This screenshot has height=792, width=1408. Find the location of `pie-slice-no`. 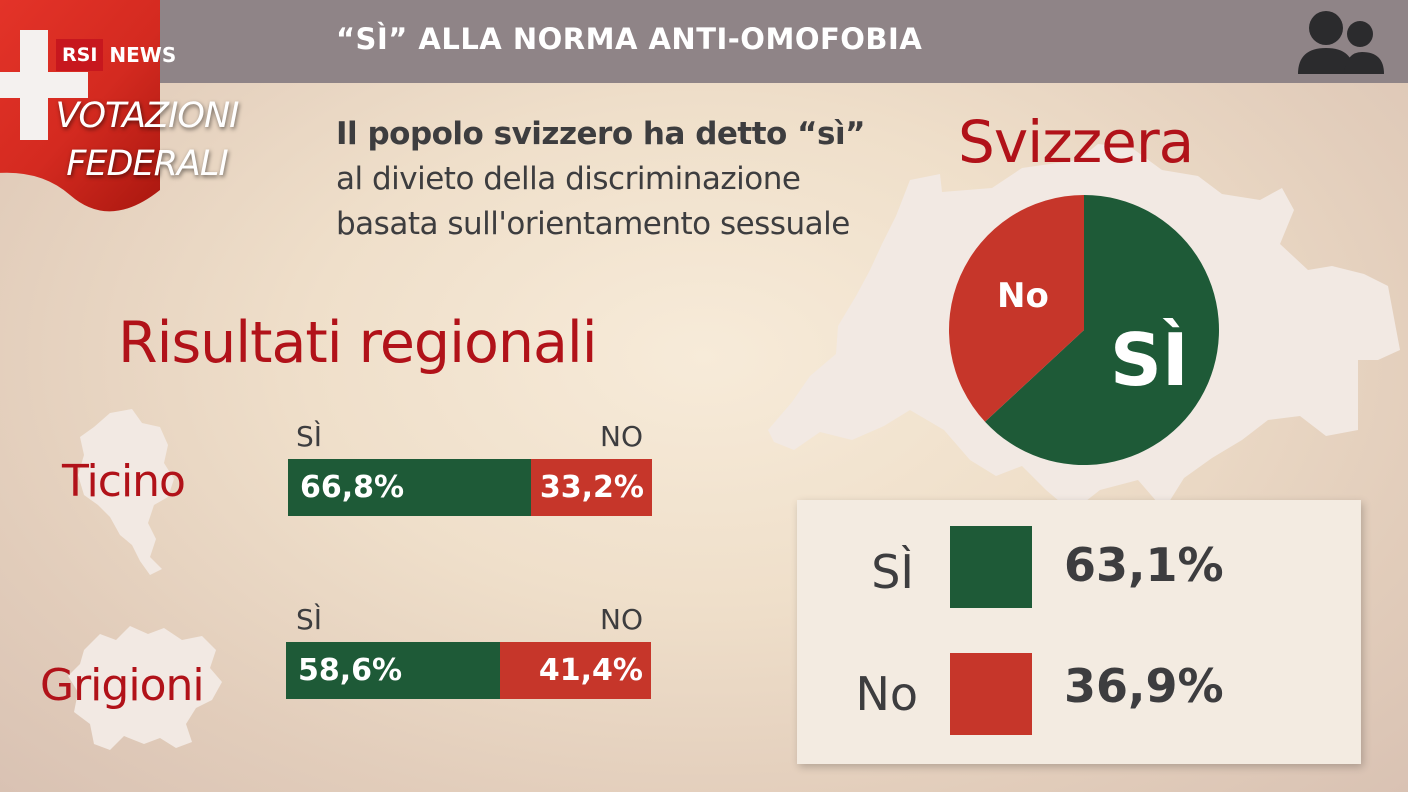

pie-slice-no is located at coordinates (1016, 308).